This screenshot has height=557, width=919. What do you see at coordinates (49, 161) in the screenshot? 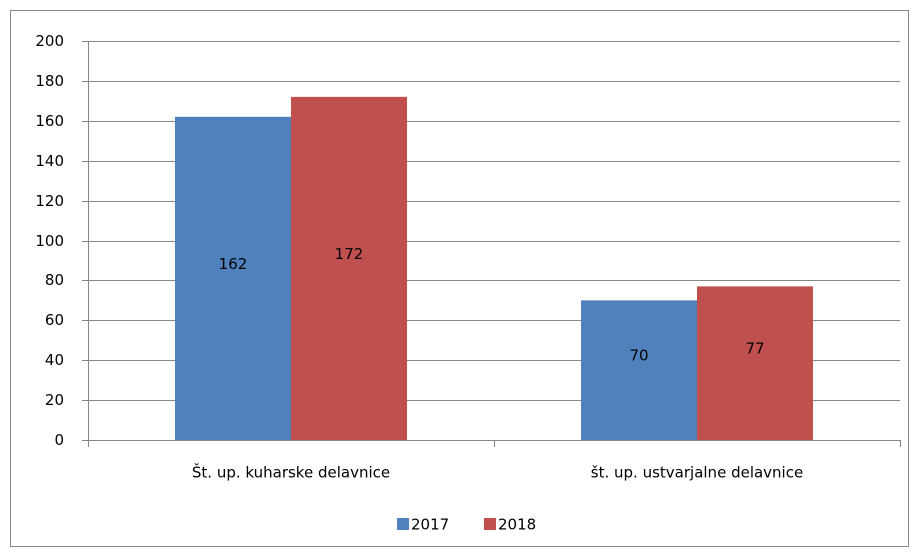
I see `y-tick-label: 140` at bounding box center [49, 161].